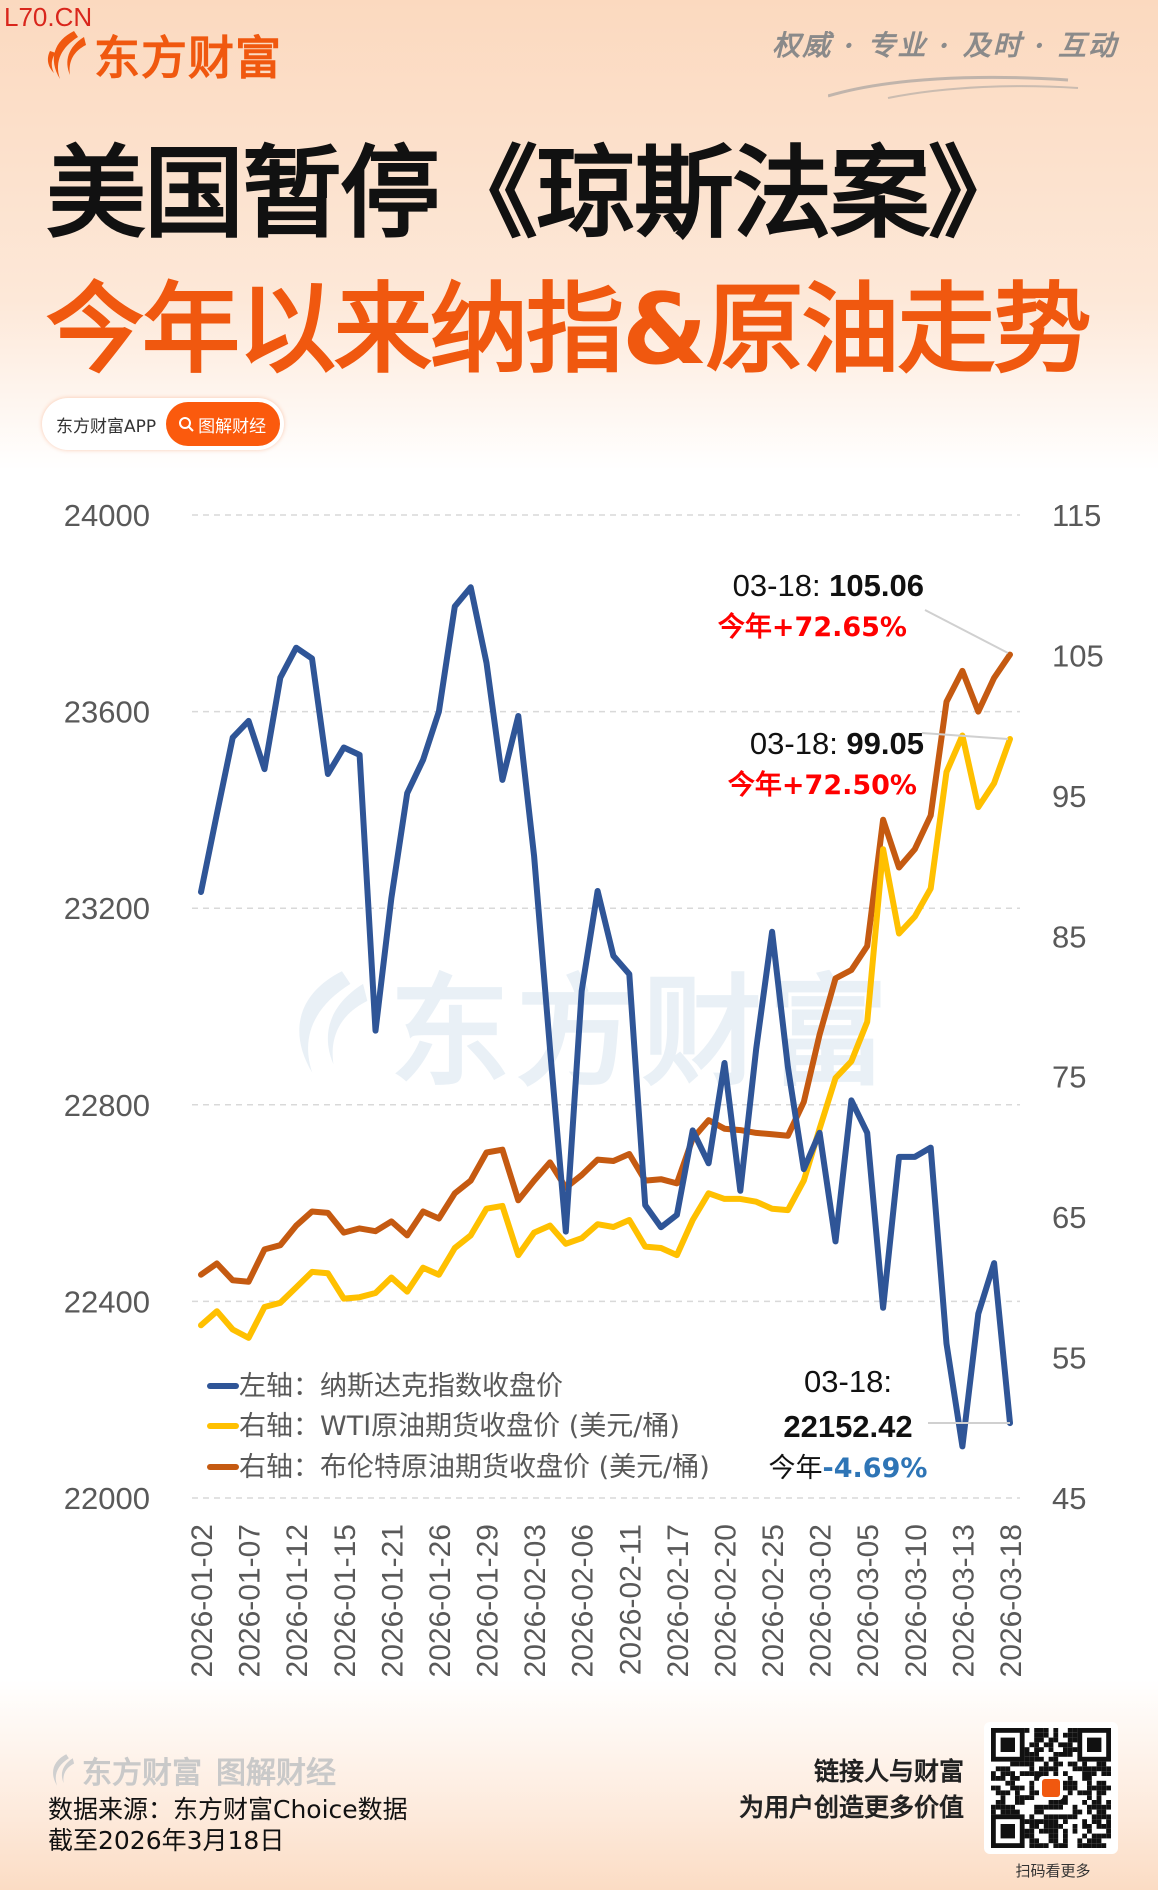  What do you see at coordinates (163, 424) in the screenshot?
I see `app-badge: 东方财富APP 图解财经` at bounding box center [163, 424].